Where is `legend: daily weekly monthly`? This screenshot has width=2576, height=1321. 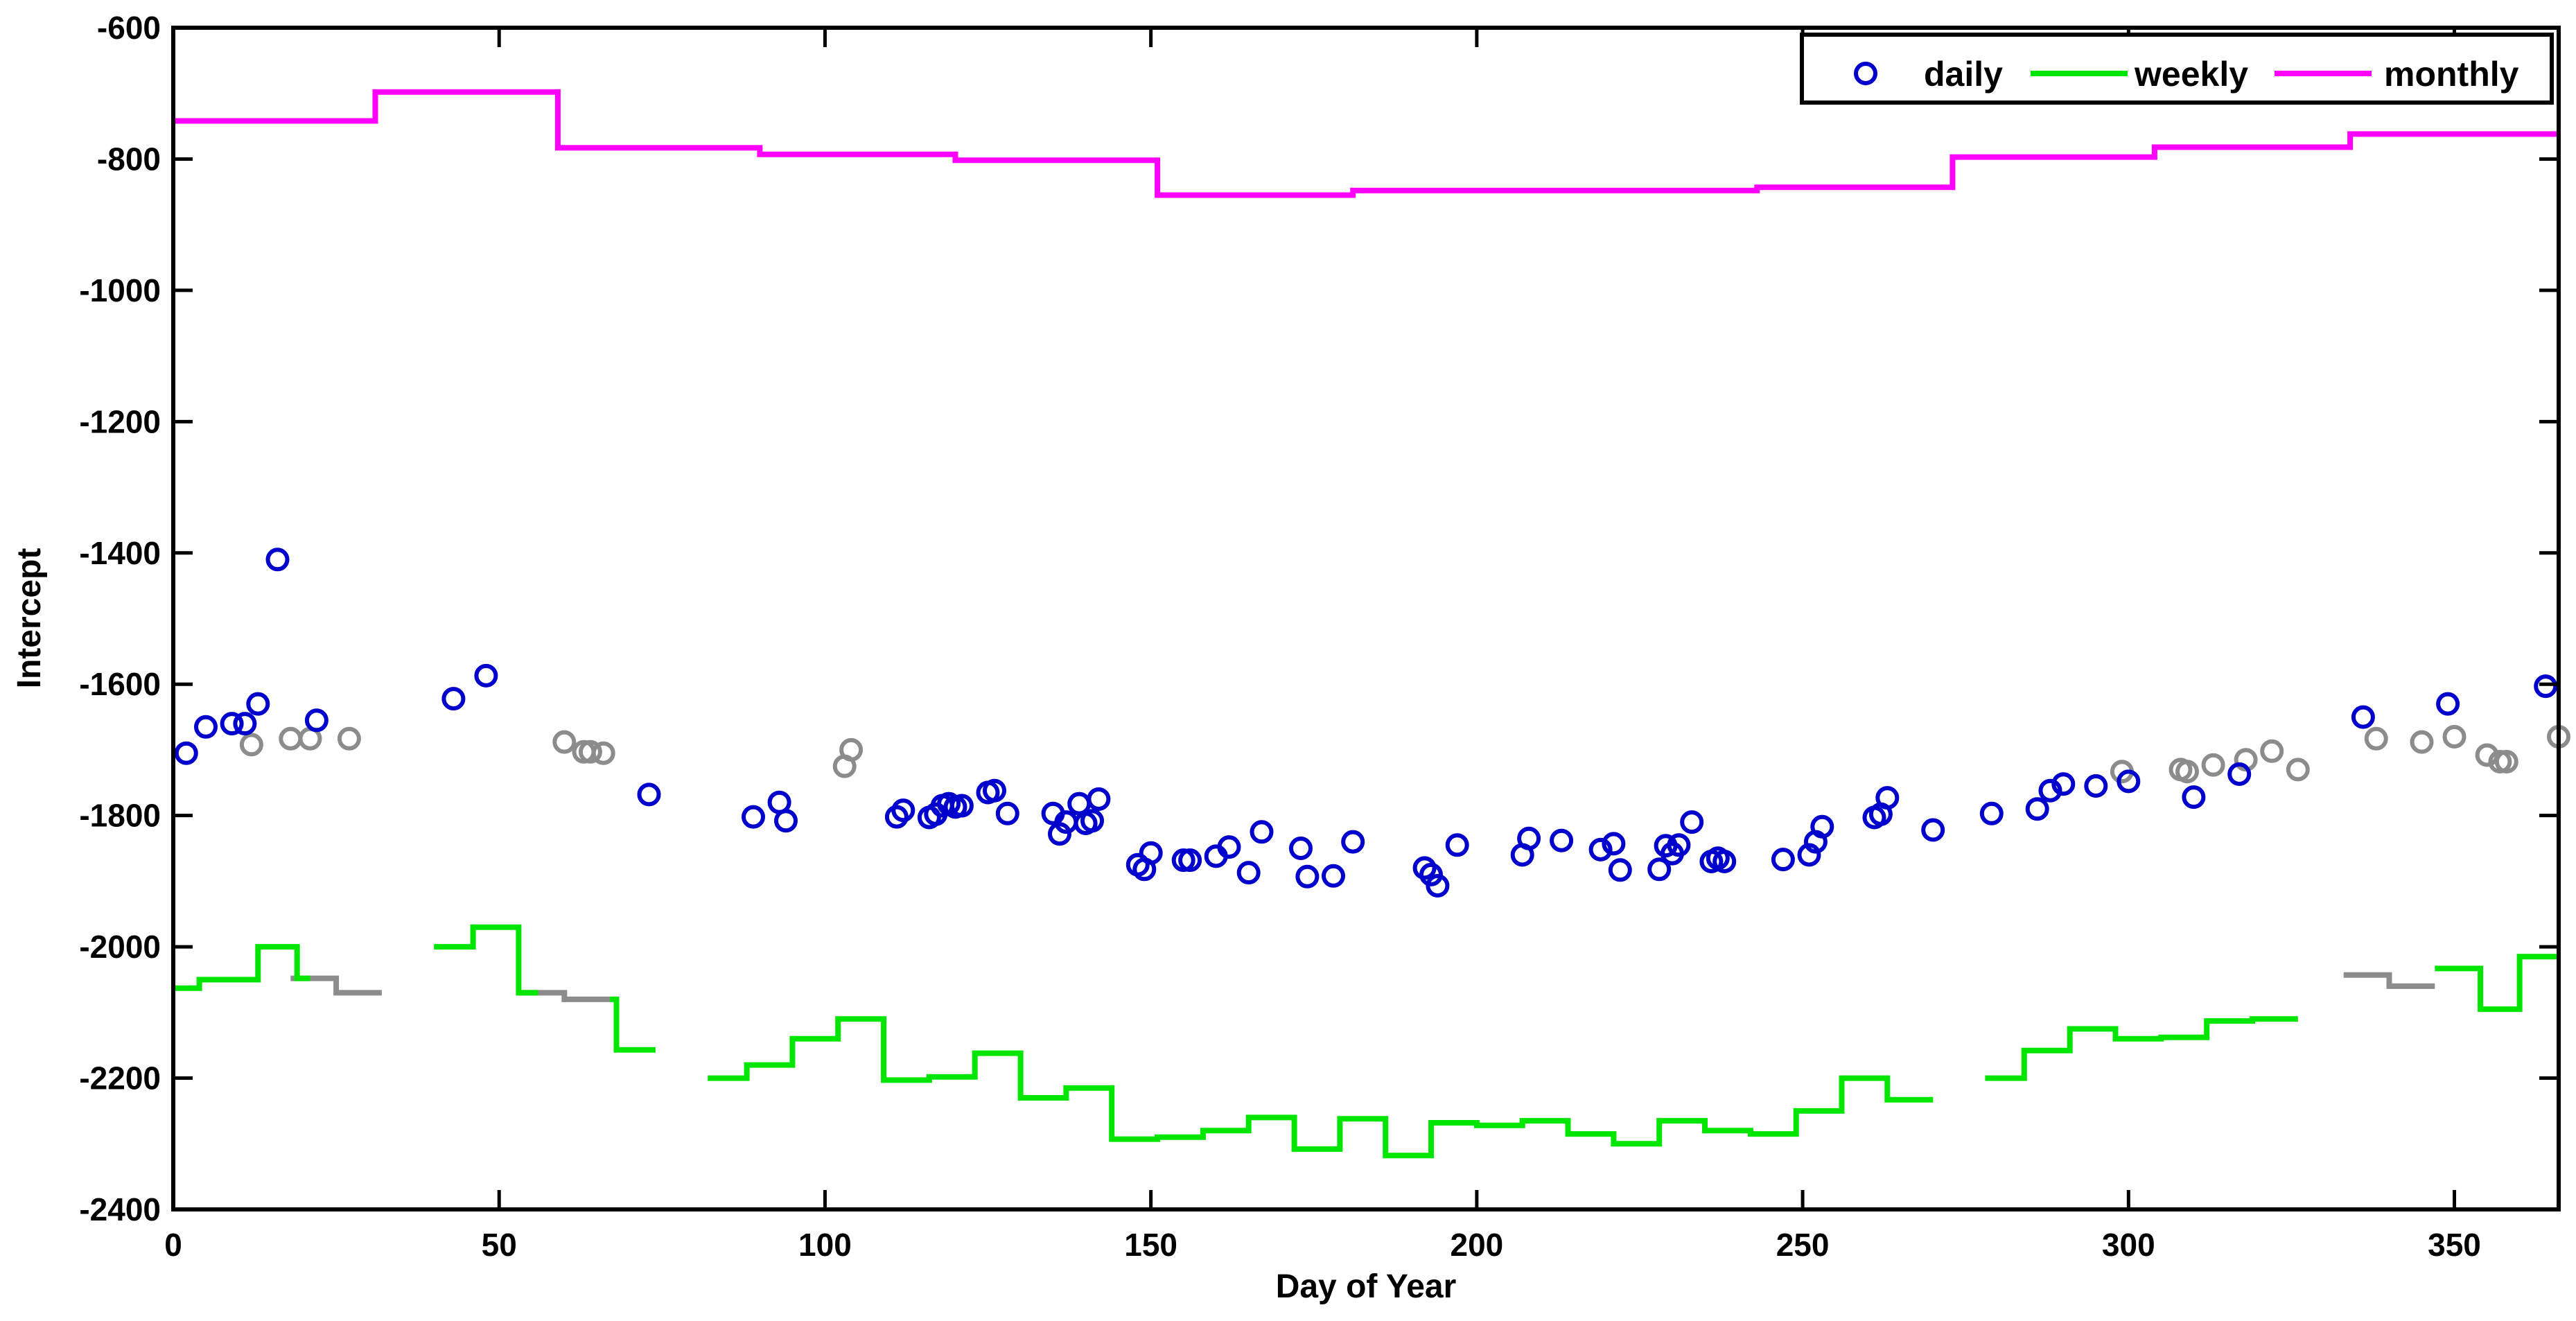
legend: daily weekly monthly is located at coordinates (2177, 69).